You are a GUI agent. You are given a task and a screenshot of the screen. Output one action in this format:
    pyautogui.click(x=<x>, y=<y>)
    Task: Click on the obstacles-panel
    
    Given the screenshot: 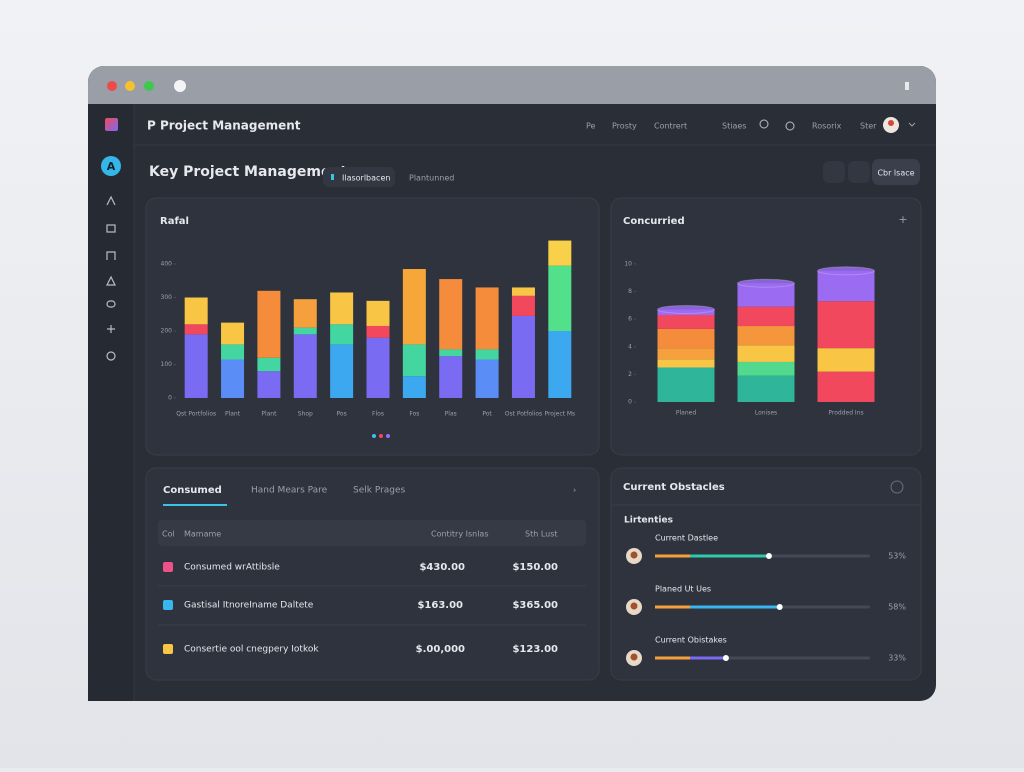 What is the action you would take?
    pyautogui.click(x=766, y=574)
    